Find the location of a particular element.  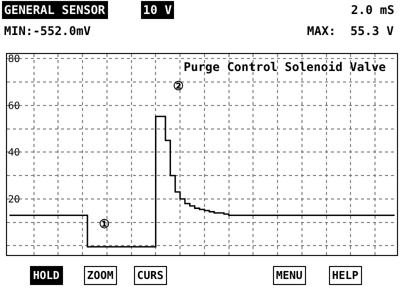

text: HOLD is located at coordinates (46, 275).